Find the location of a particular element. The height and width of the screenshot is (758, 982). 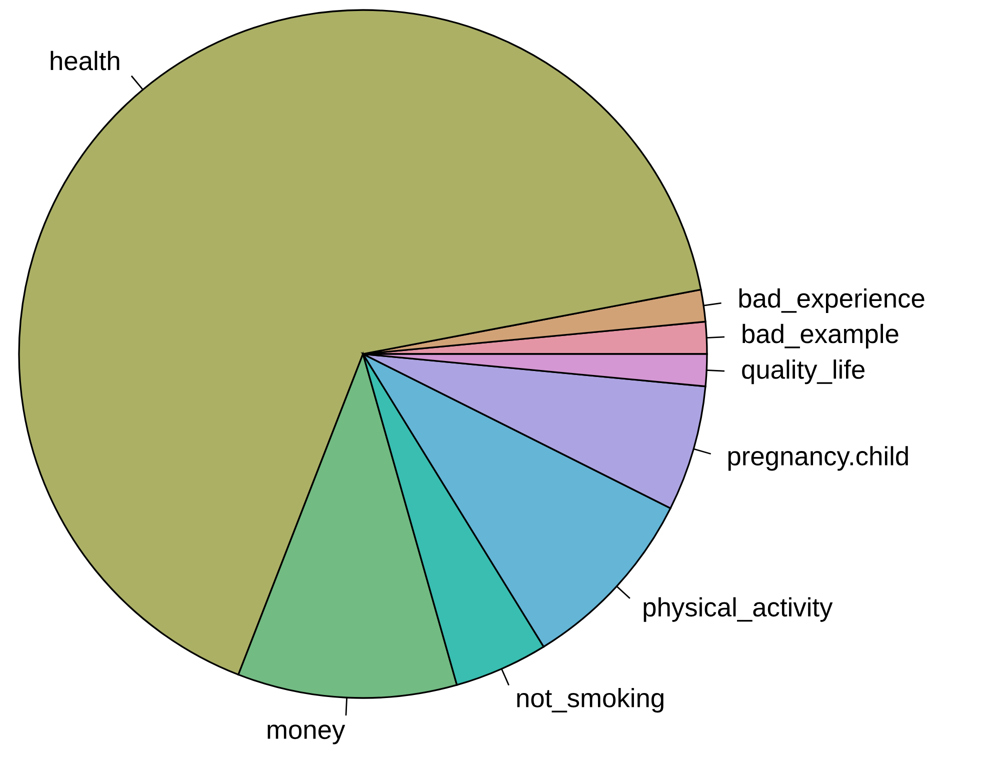

slice-label: bad_experience is located at coordinates (831, 300).